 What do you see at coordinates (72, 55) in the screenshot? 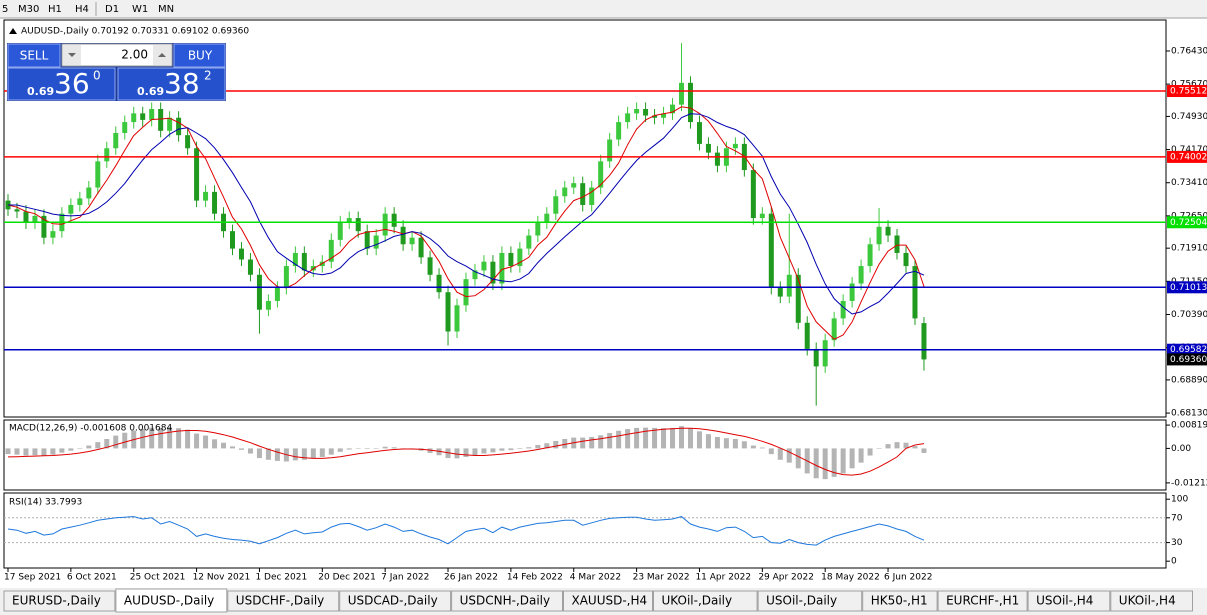
I see `lot-down-icon` at bounding box center [72, 55].